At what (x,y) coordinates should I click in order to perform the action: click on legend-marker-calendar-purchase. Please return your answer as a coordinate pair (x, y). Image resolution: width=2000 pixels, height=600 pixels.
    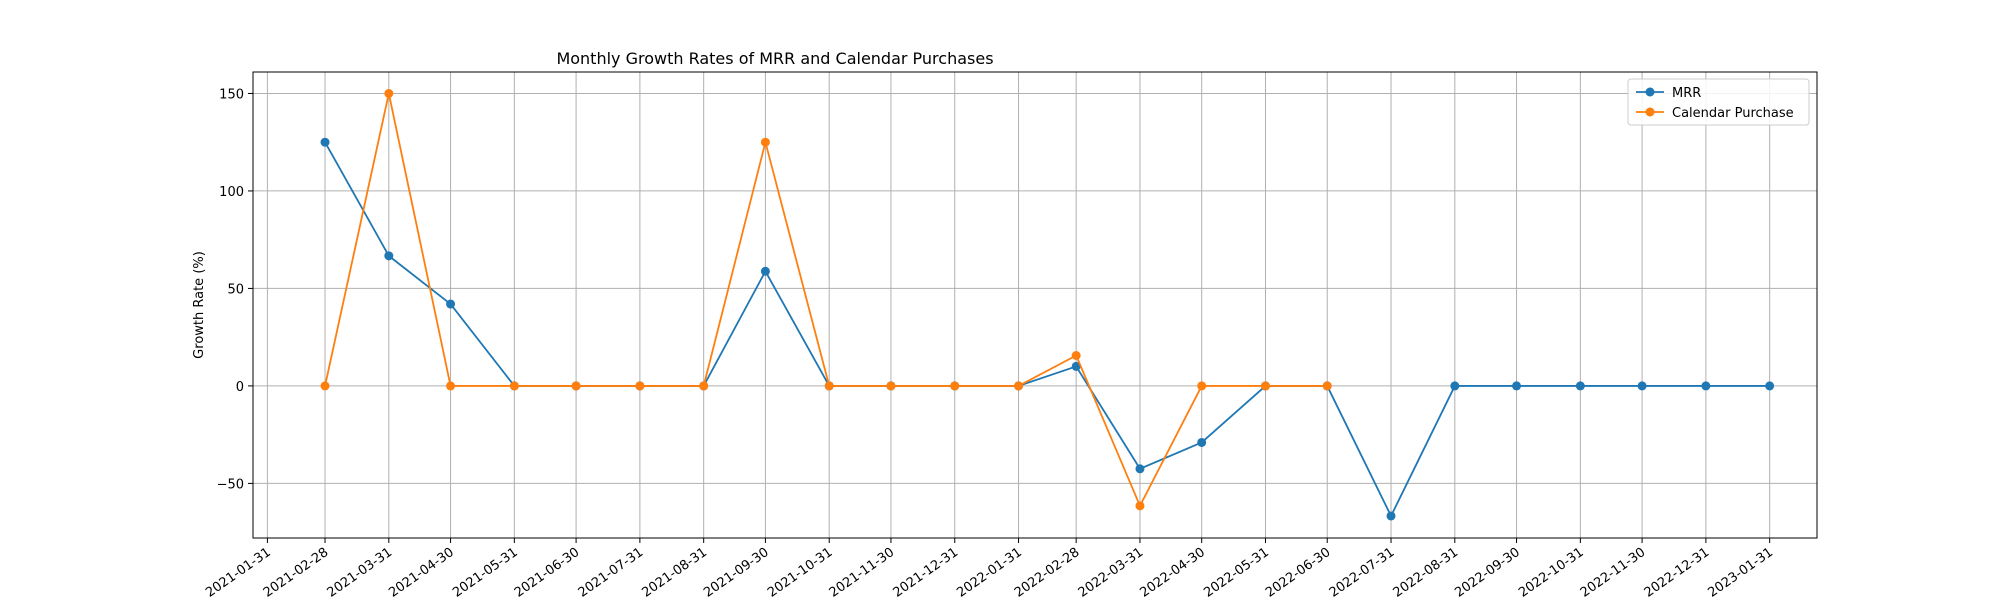
    Looking at the image, I should click on (1650, 112).